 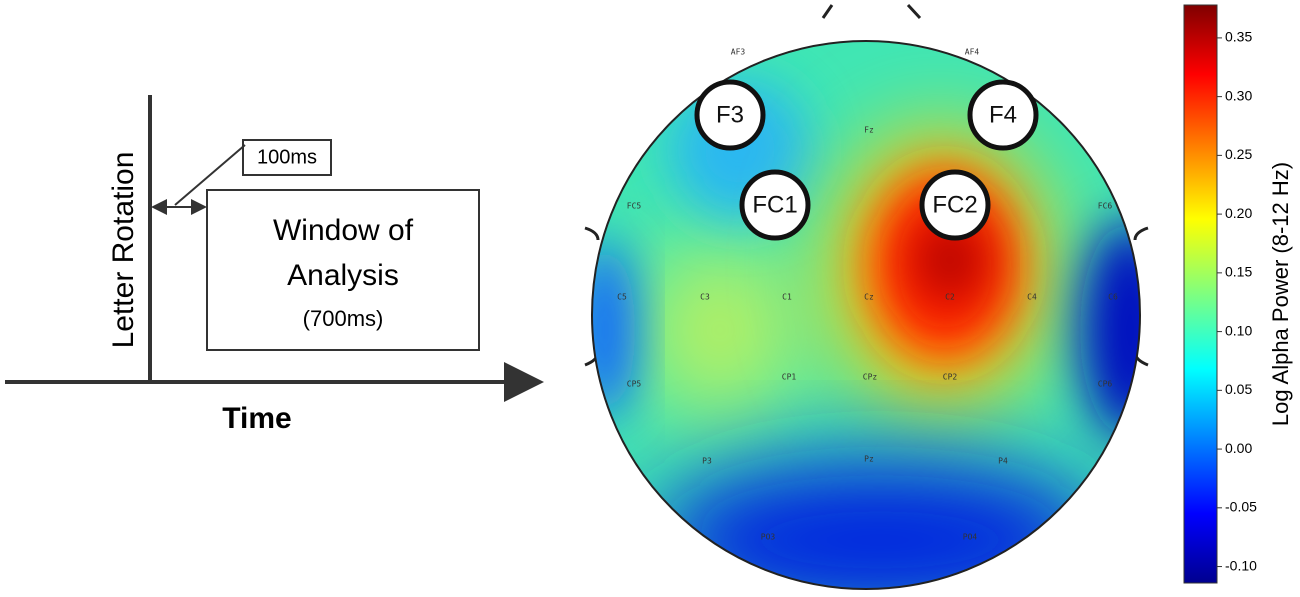 I want to click on electrode-label: CP6, so click(x=1105, y=384).